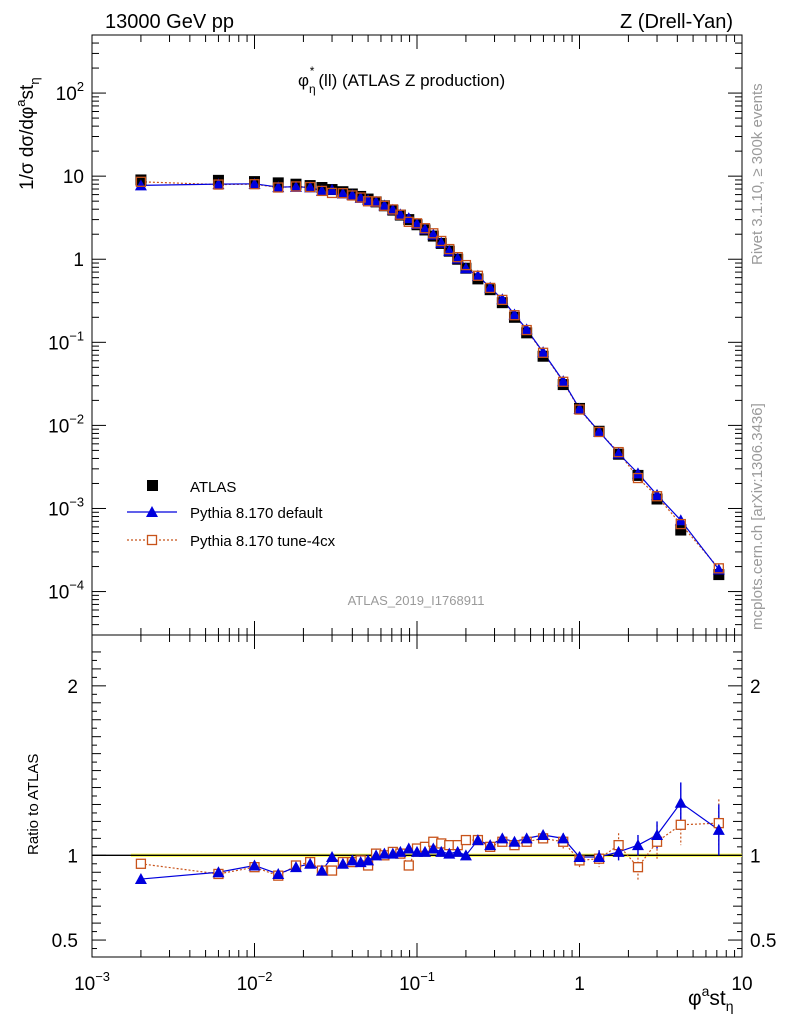  I want to click on ratio-y-tick-label-right: 1, so click(755, 856).